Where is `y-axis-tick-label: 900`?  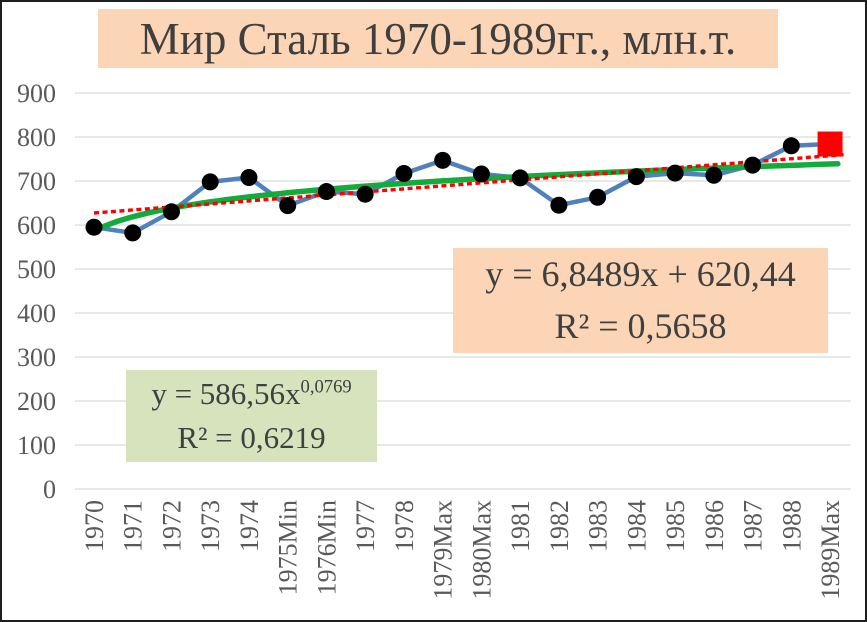
y-axis-tick-label: 900 is located at coordinates (36, 93).